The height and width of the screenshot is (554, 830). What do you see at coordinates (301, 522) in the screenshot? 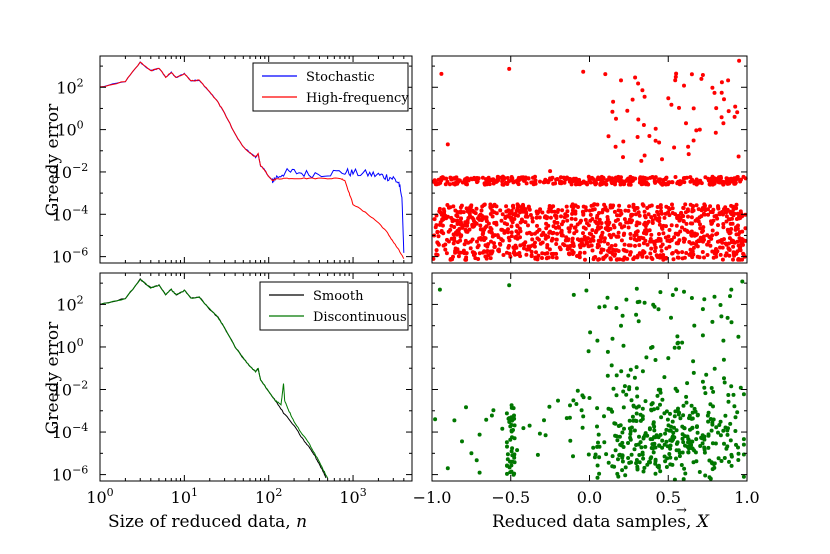
I see `bl-x-axis-label-var: n` at bounding box center [301, 522].